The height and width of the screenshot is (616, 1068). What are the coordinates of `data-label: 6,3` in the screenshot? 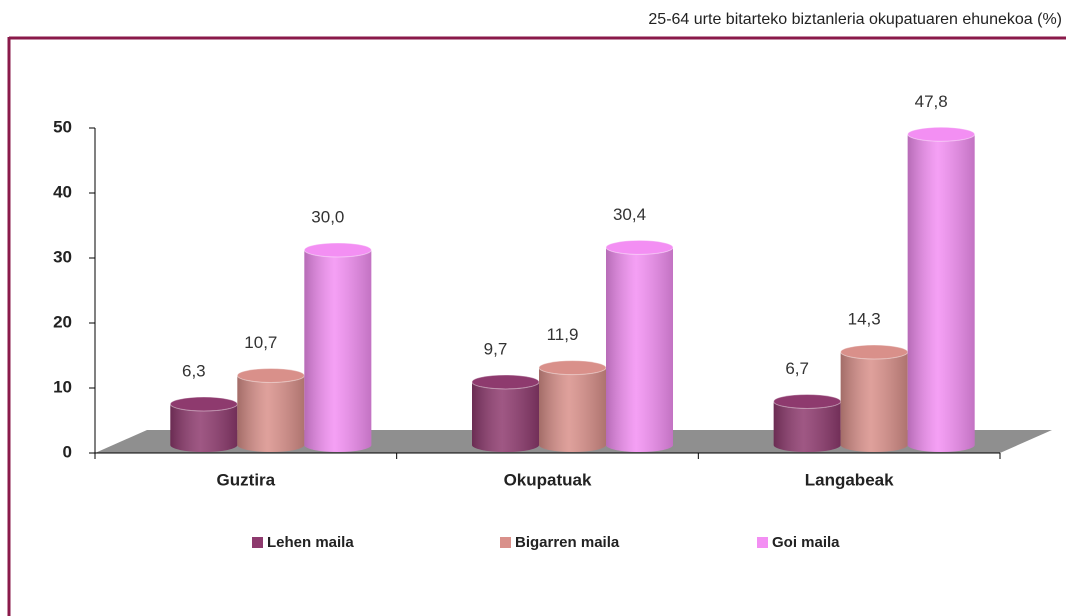 It's located at (194, 371).